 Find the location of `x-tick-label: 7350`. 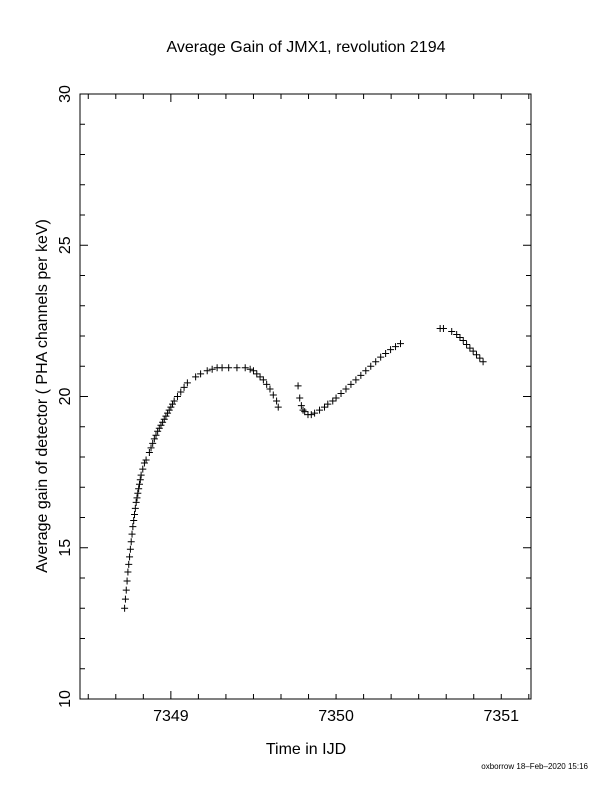

x-tick-label: 7350 is located at coordinates (336, 716).